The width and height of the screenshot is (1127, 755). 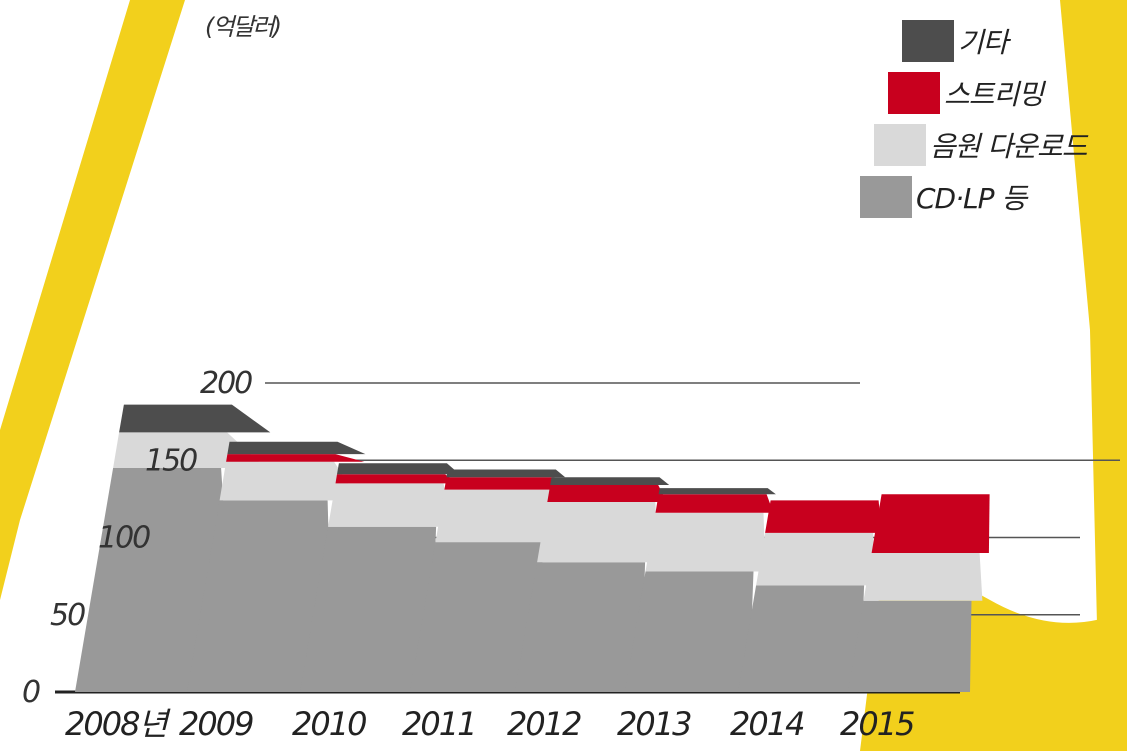 I want to click on x-tick-label: 2010, so click(x=329, y=724).